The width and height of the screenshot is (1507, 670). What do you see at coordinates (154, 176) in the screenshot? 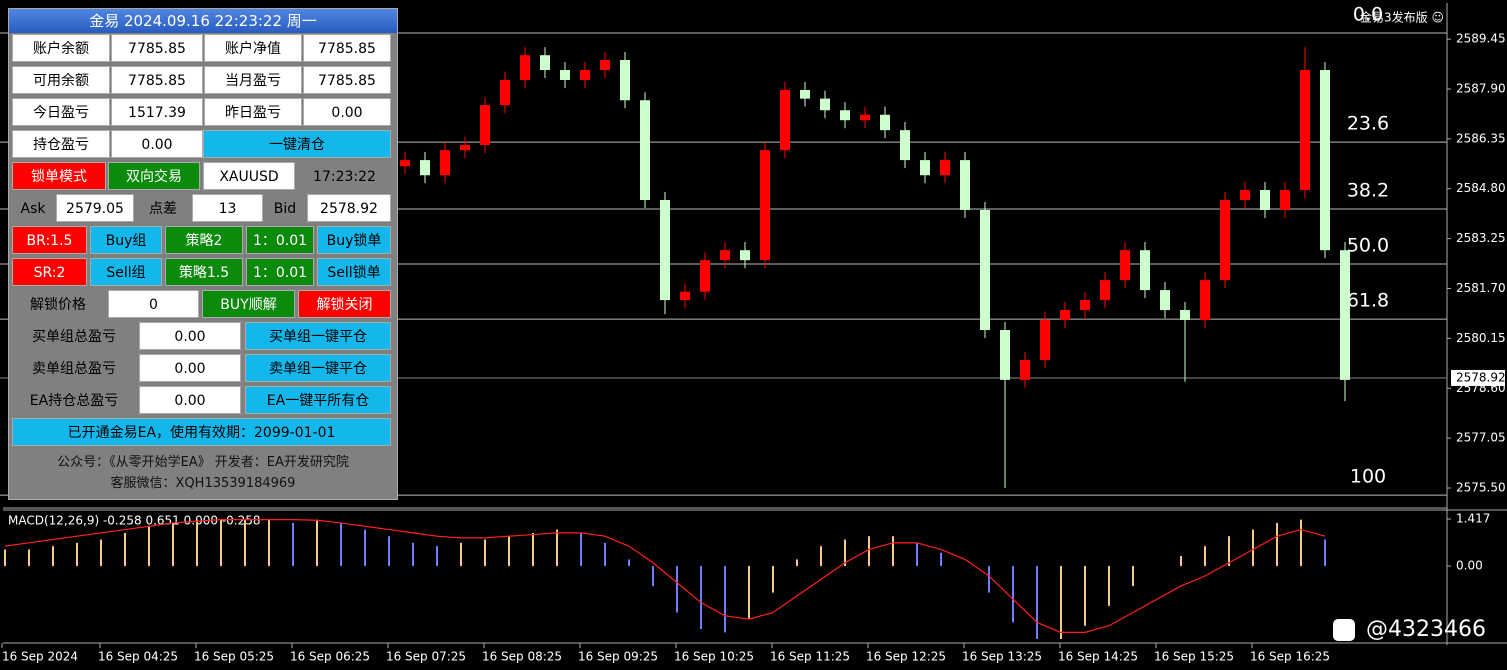
I see `panel-cell: 双向交易` at bounding box center [154, 176].